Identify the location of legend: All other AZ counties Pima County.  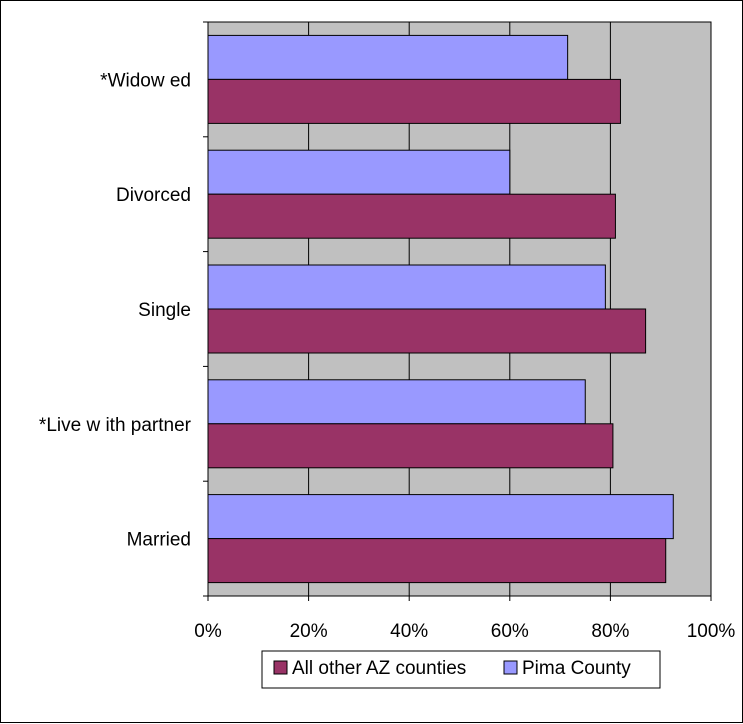
(461, 669).